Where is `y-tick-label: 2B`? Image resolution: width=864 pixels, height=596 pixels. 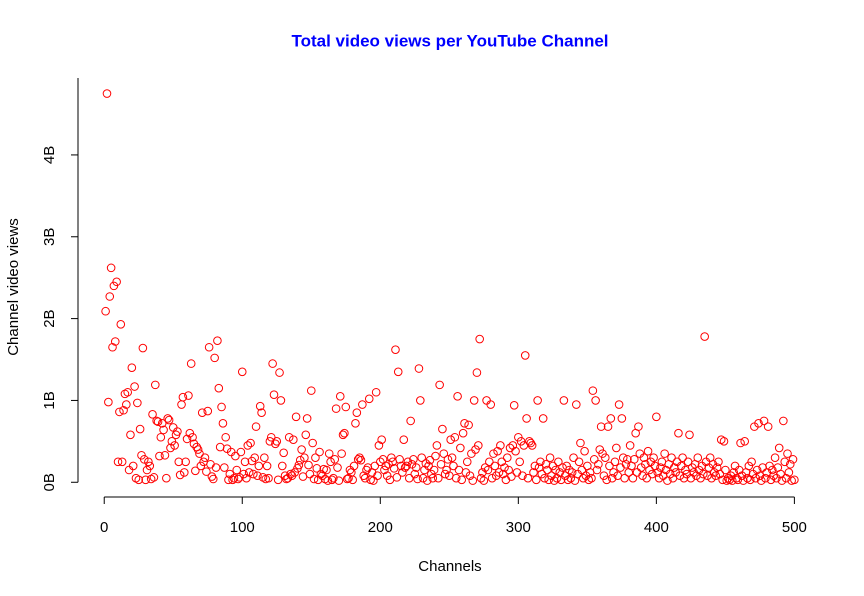
y-tick-label: 2B is located at coordinates (49, 318).